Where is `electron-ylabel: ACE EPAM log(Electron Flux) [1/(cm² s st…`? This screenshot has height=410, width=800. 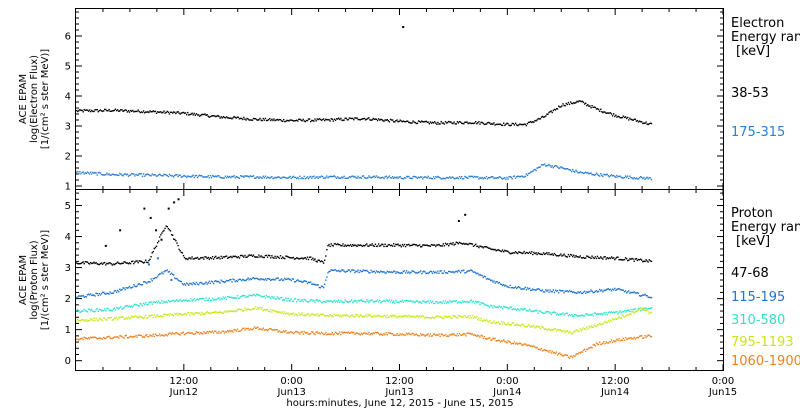
electron-ylabel: ACE EPAM log(Electron Flux) [1/(cm² s st… is located at coordinates (34, 99).